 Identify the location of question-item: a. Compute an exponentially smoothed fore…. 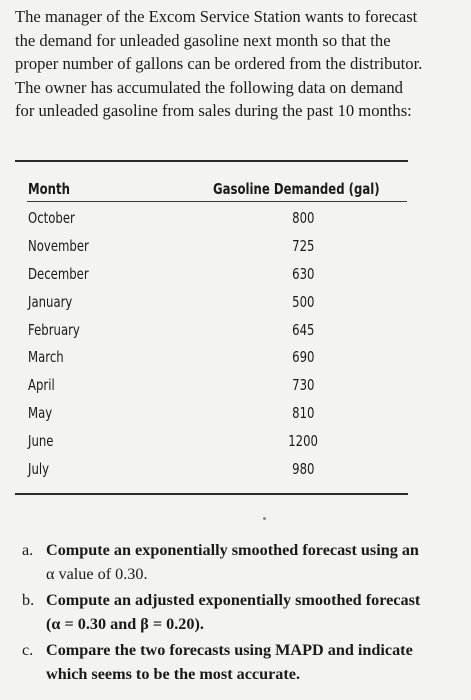
(246, 562).